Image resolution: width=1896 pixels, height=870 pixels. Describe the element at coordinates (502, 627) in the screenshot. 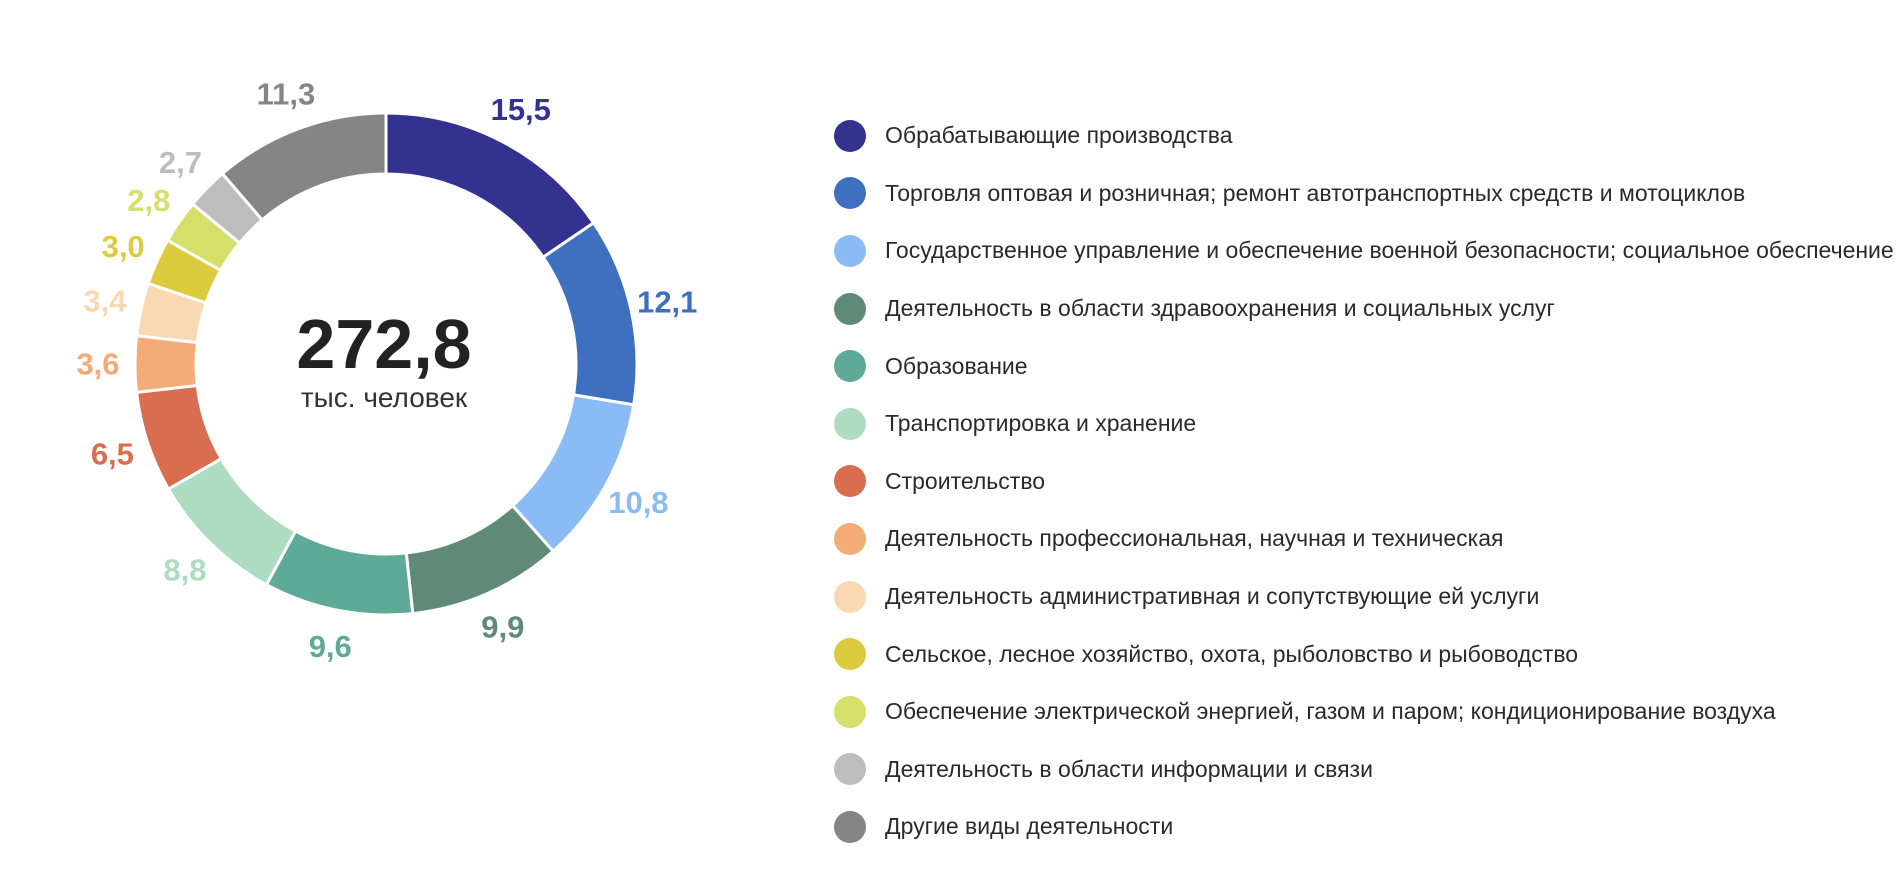

I see `slice-value-label: 9,9` at that location.